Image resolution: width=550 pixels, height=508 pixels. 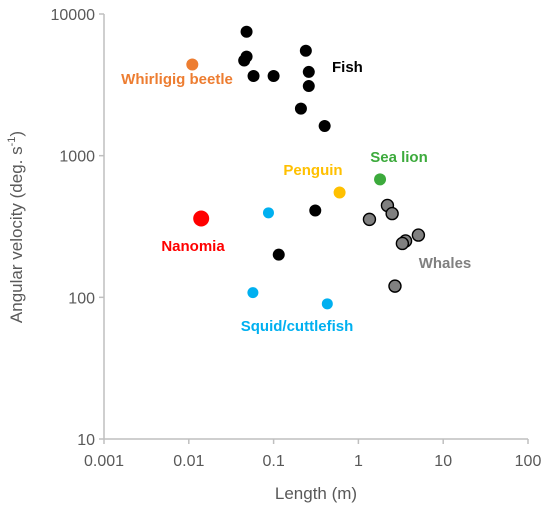 What do you see at coordinates (358, 461) in the screenshot?
I see `x-tick-label: 1` at bounding box center [358, 461].